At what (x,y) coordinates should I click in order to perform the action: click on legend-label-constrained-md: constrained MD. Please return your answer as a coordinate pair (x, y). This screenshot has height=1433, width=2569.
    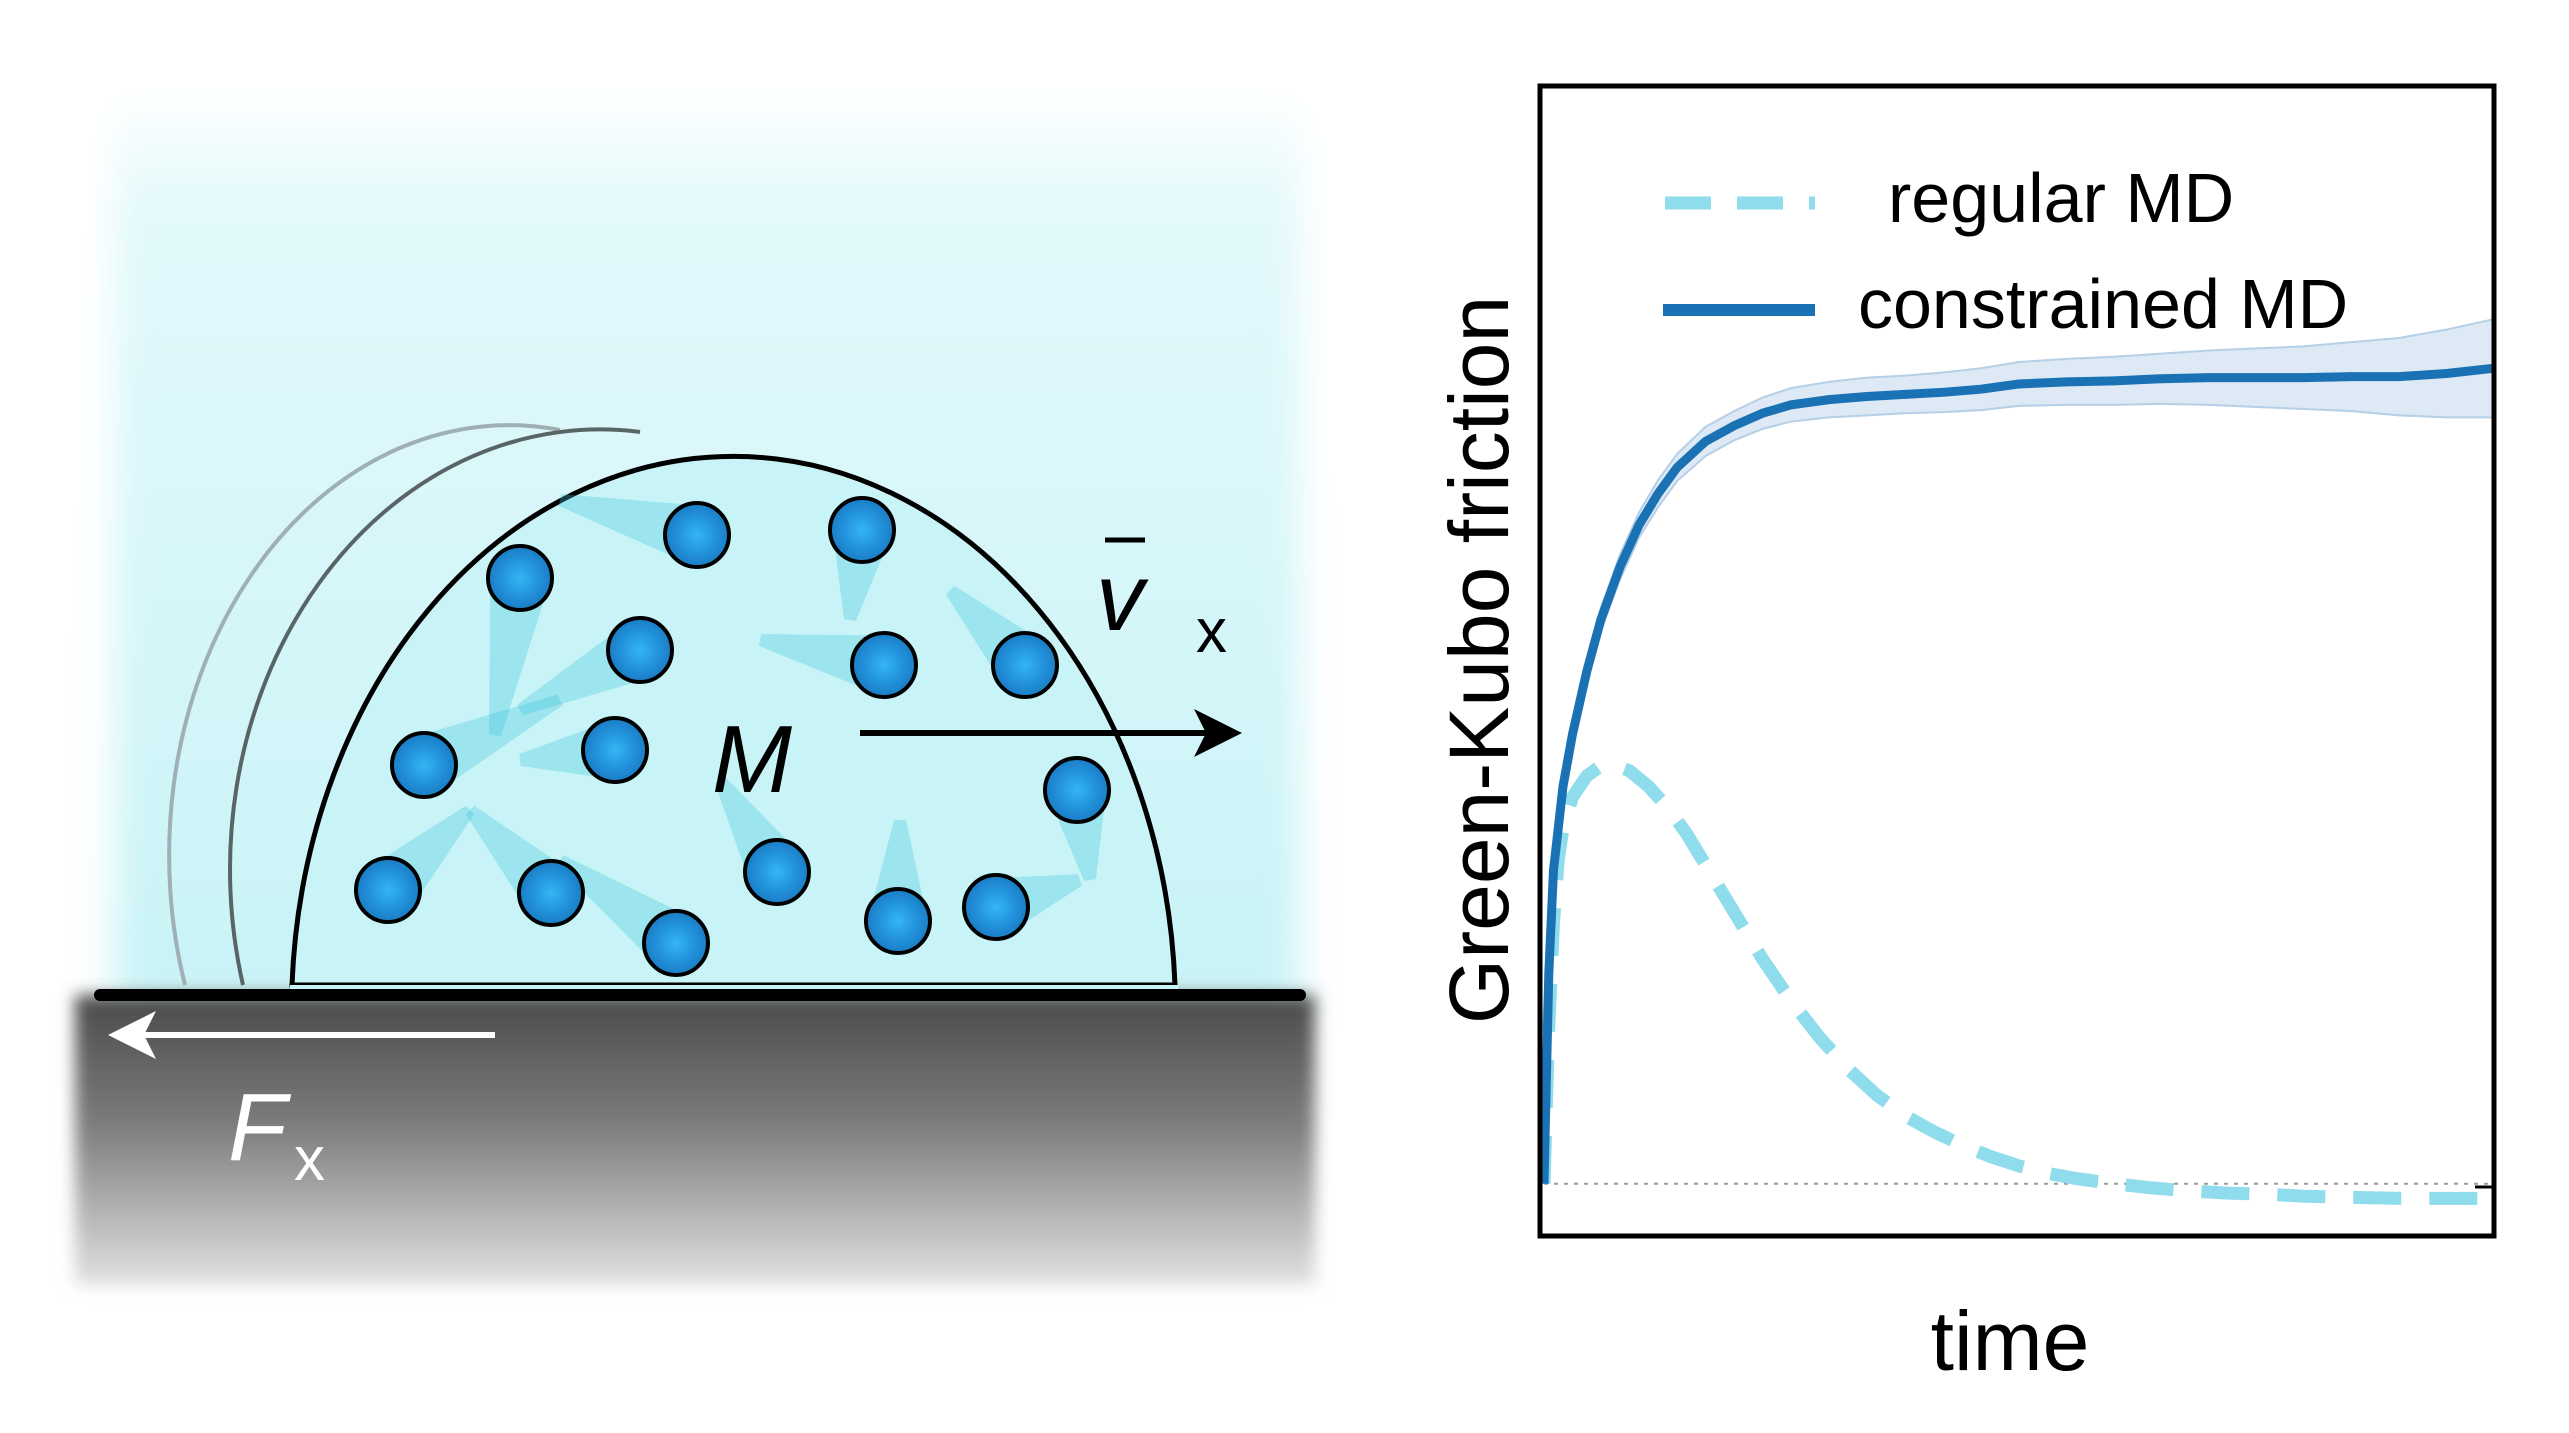
    Looking at the image, I should click on (2103, 304).